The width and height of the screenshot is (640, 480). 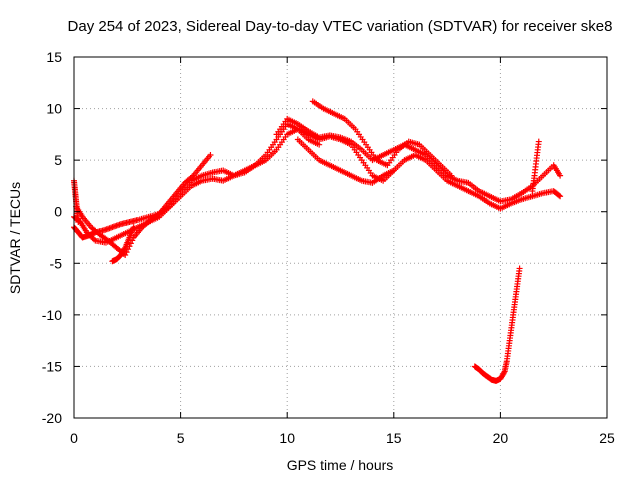 What do you see at coordinates (54, 57) in the screenshot?
I see `y-tick-label: 15` at bounding box center [54, 57].